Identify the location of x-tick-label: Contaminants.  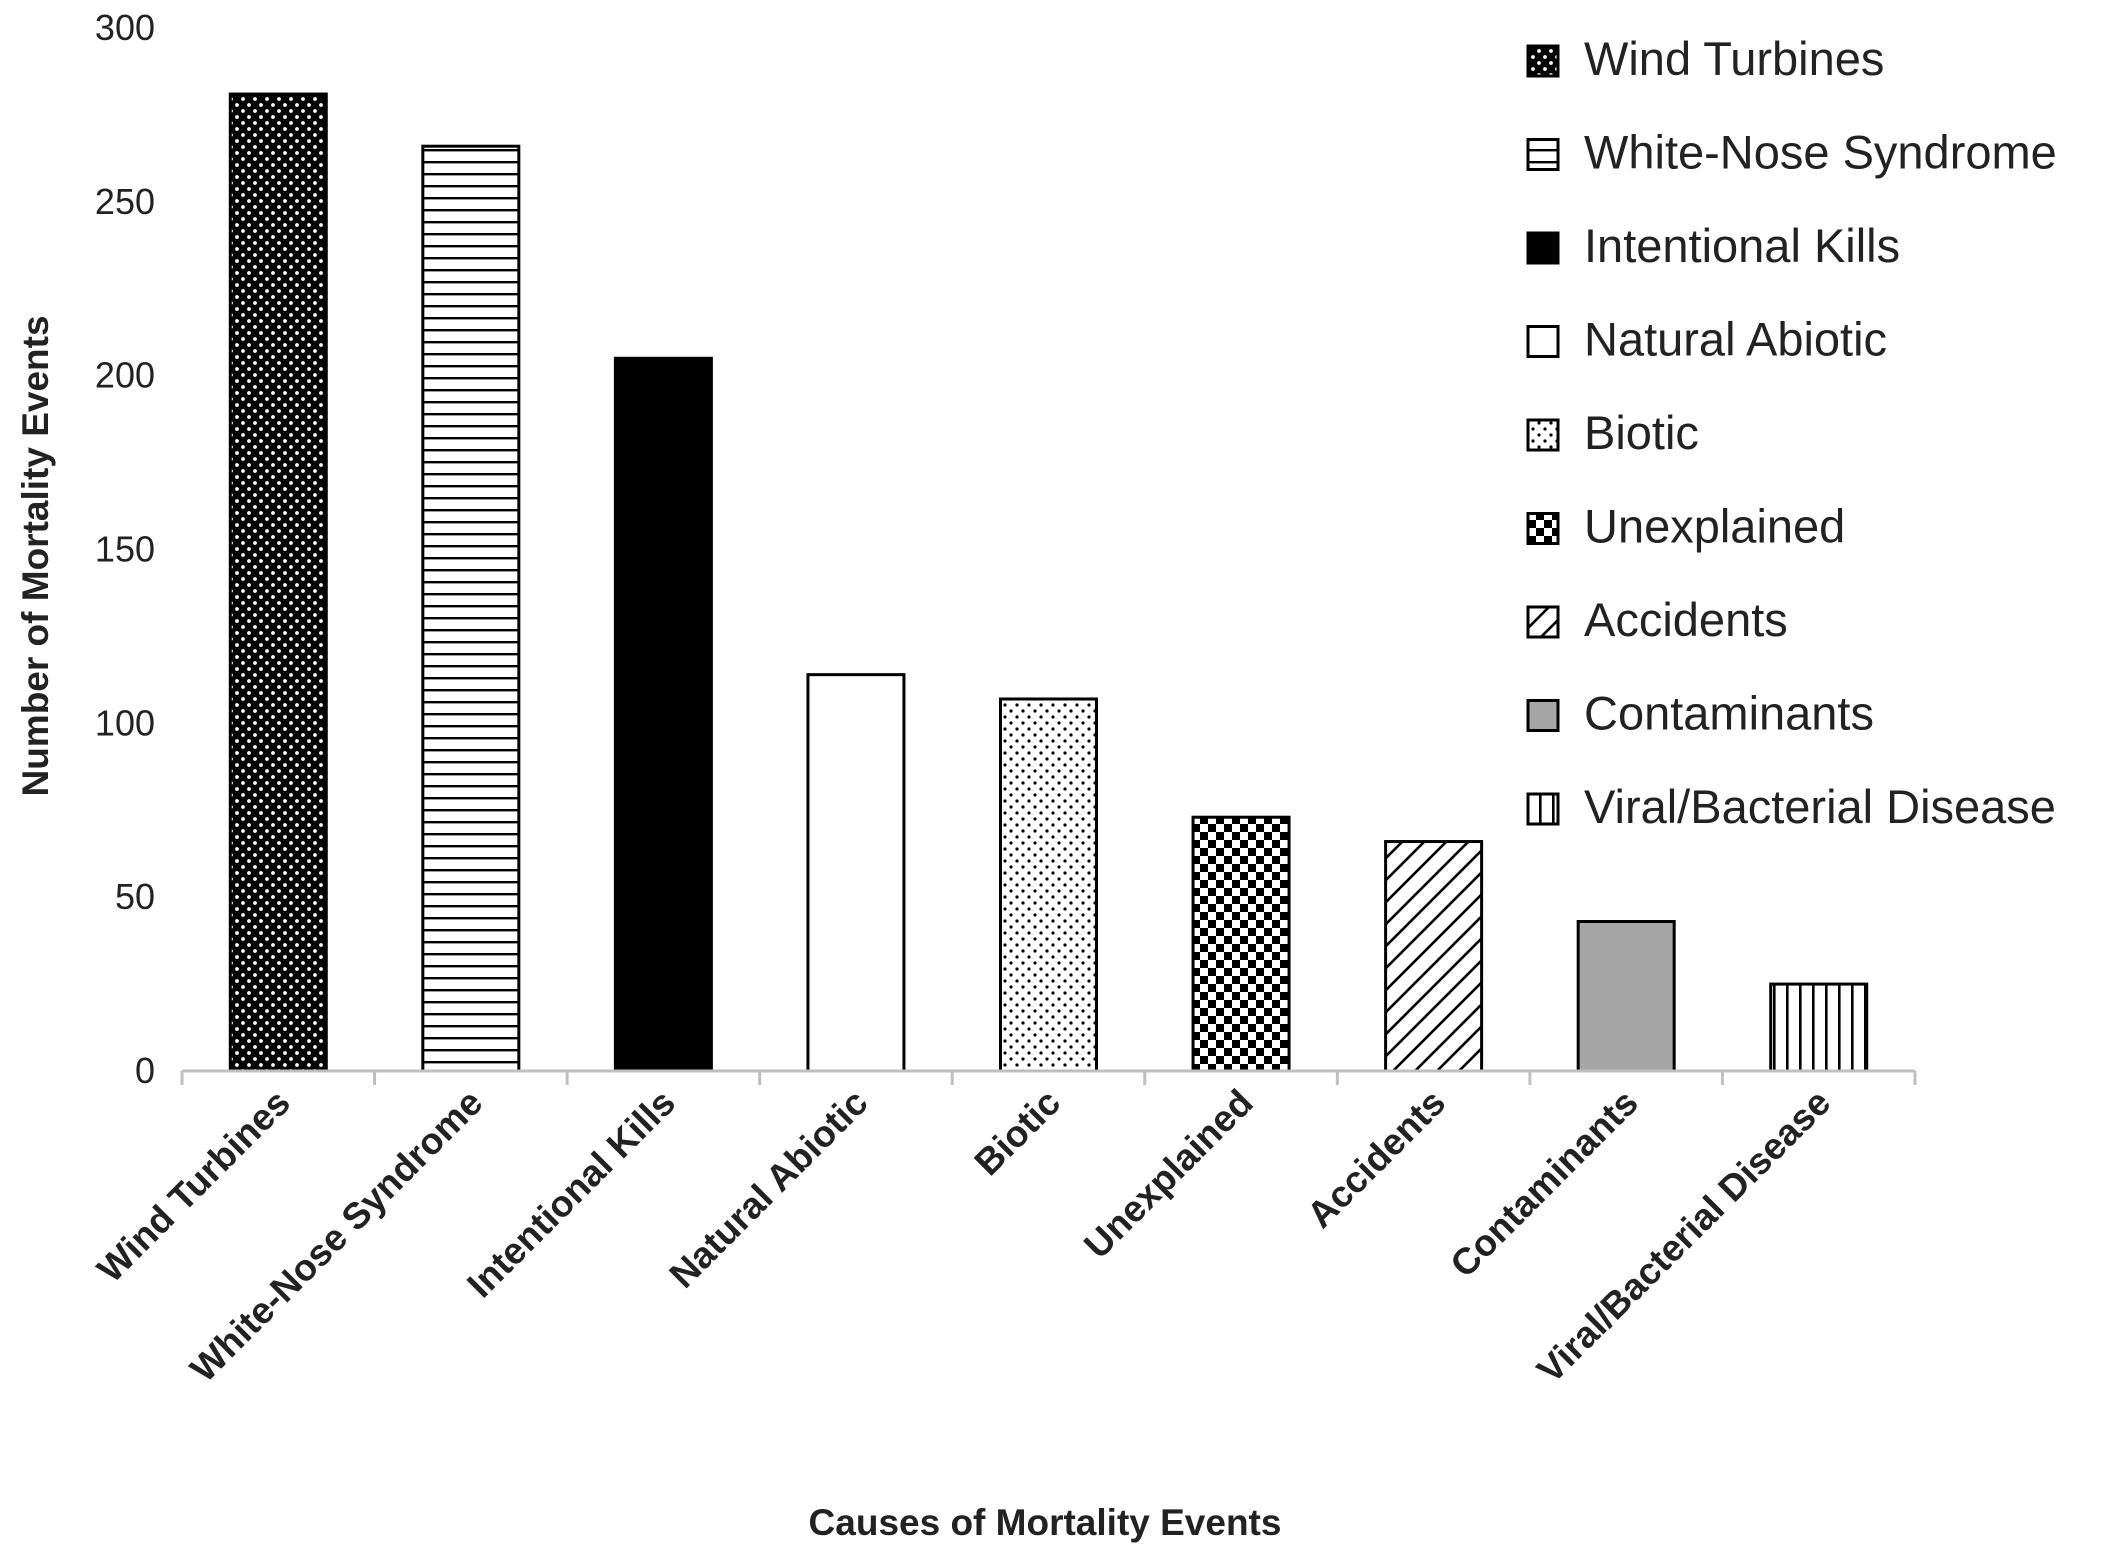
(1543, 1183).